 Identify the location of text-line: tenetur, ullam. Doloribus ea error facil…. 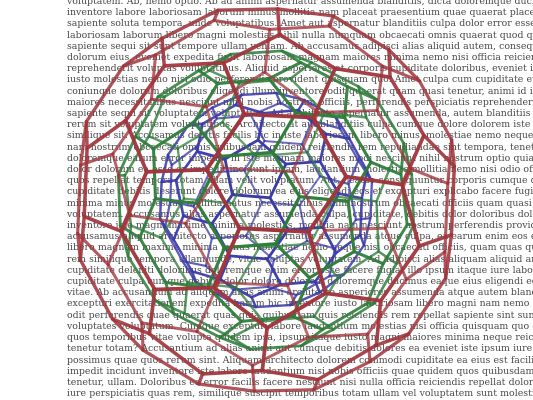
(300, 382).